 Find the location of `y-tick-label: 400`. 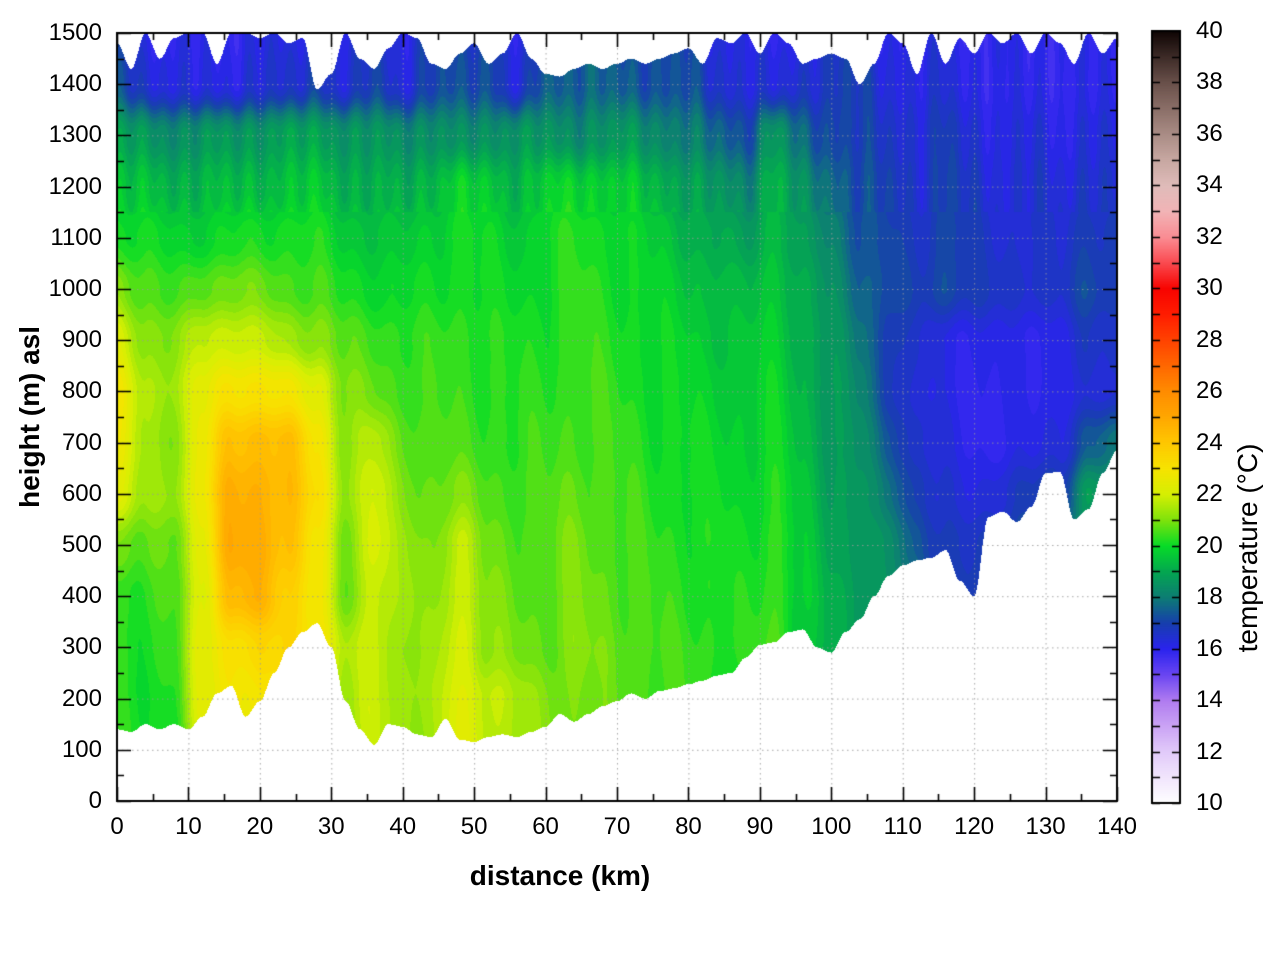

y-tick-label: 400 is located at coordinates (81, 596).